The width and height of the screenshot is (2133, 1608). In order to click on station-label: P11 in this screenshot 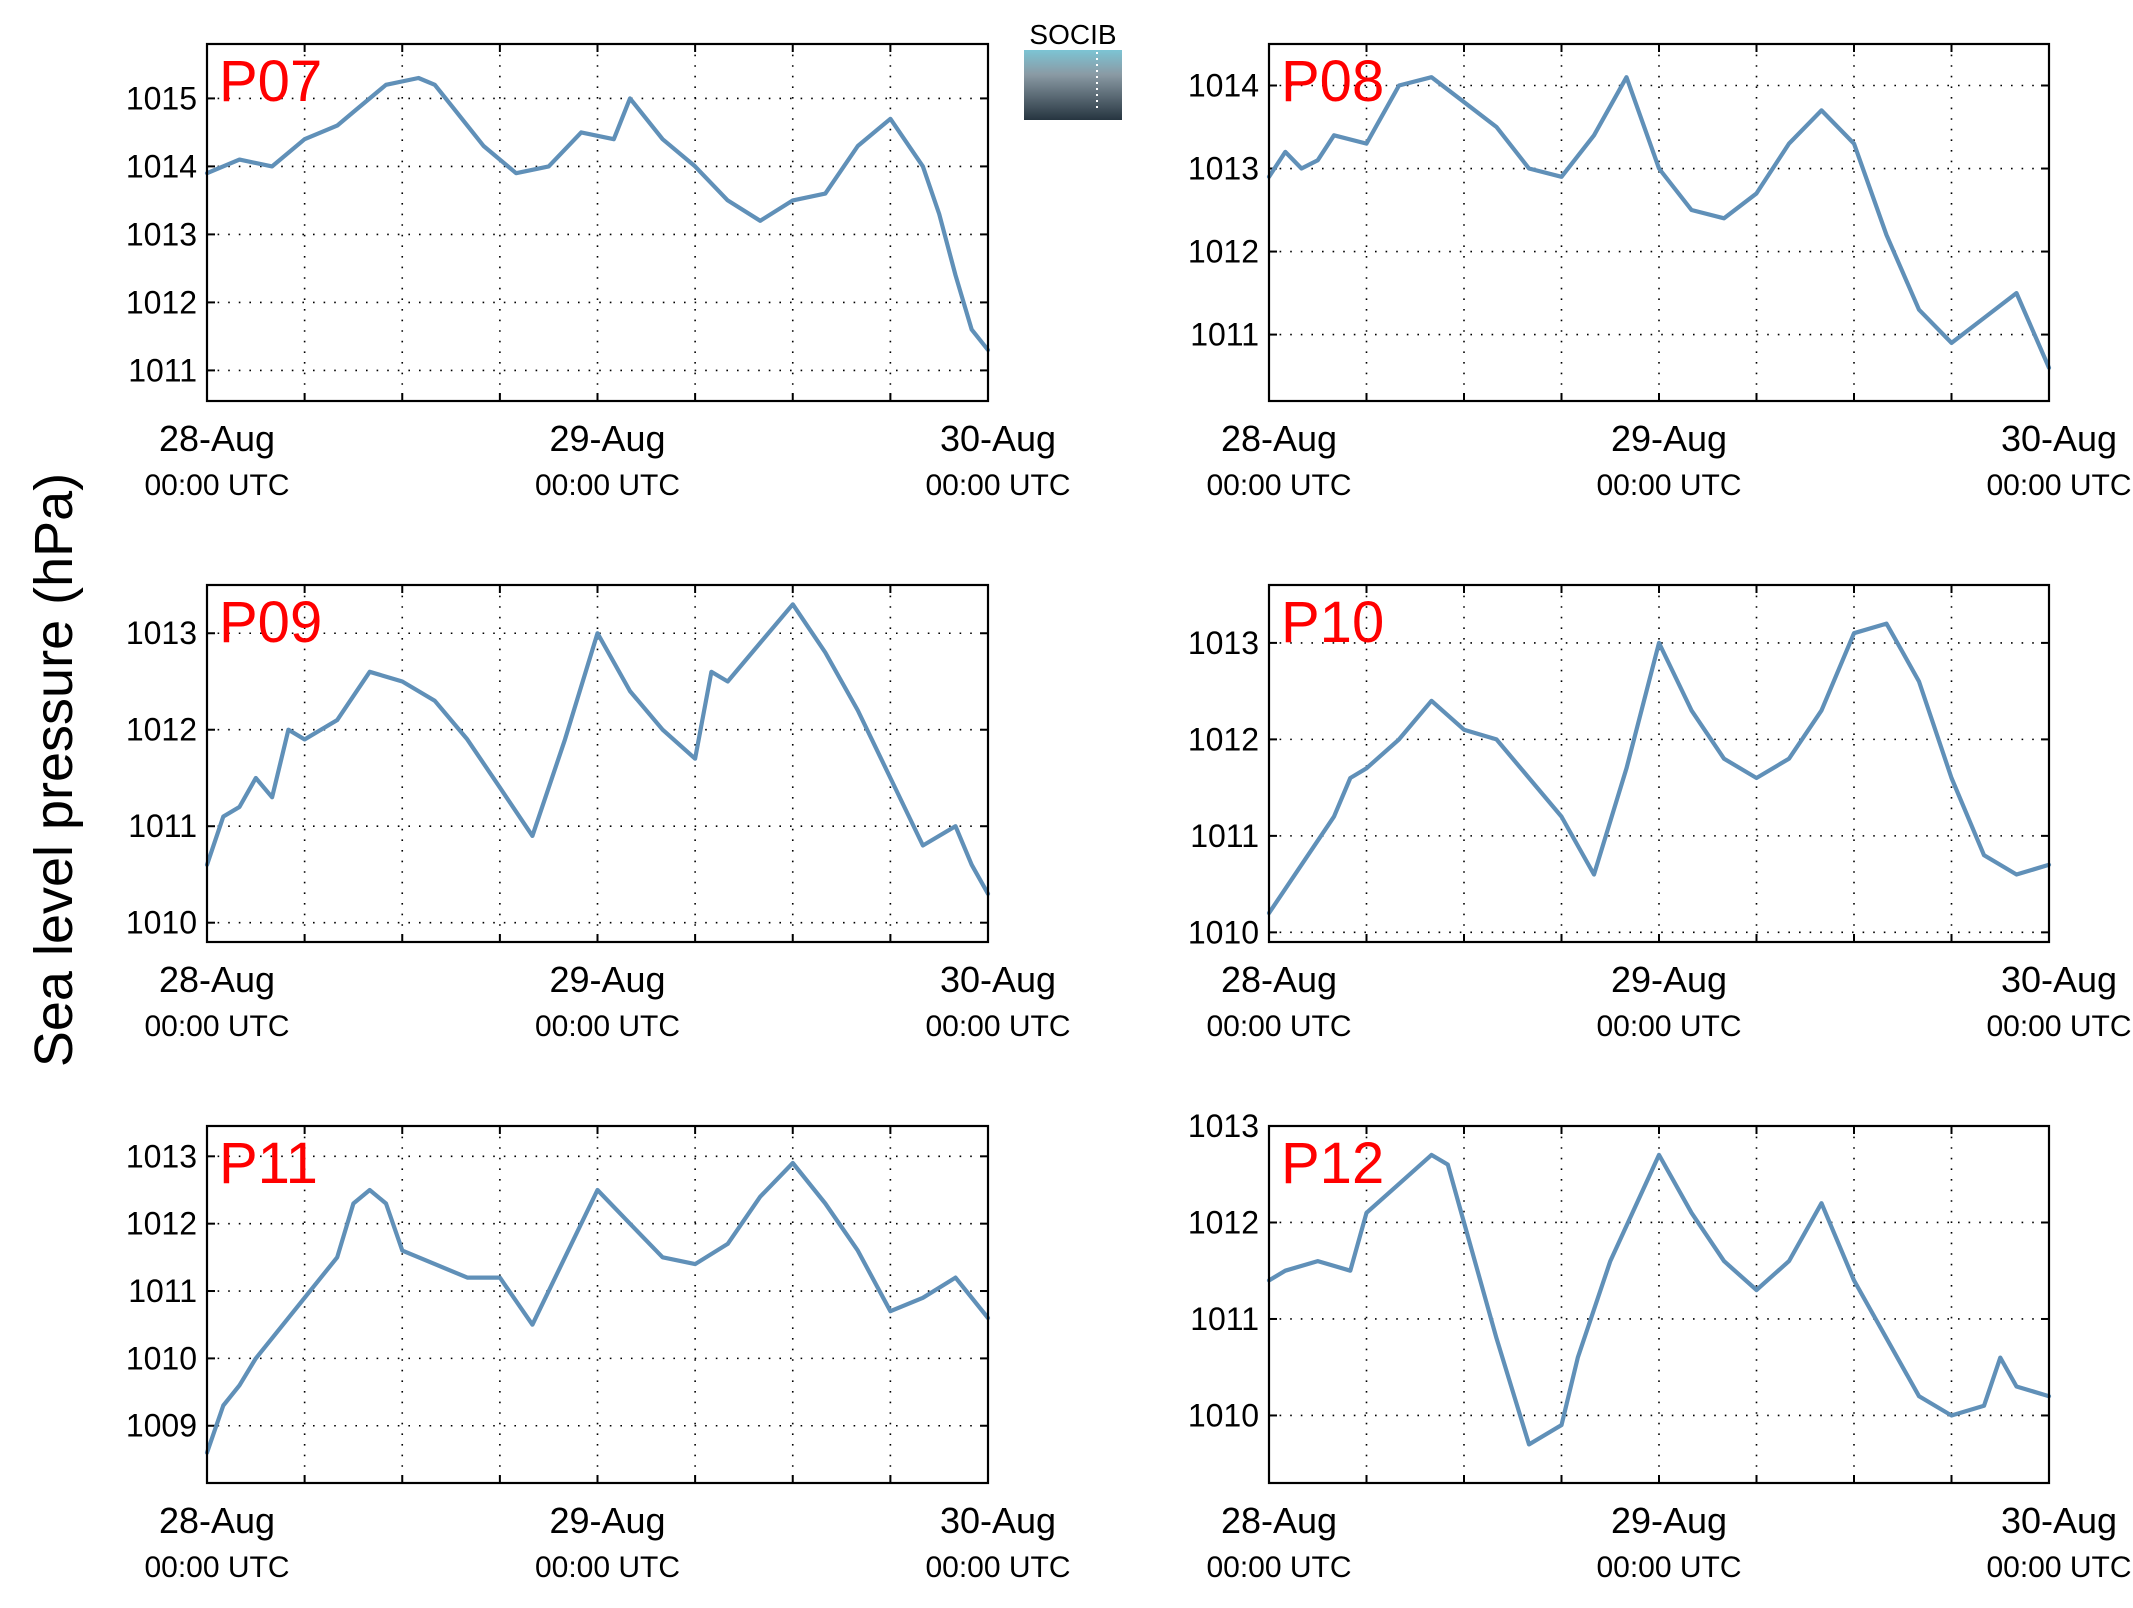, I will do `click(268, 1163)`.